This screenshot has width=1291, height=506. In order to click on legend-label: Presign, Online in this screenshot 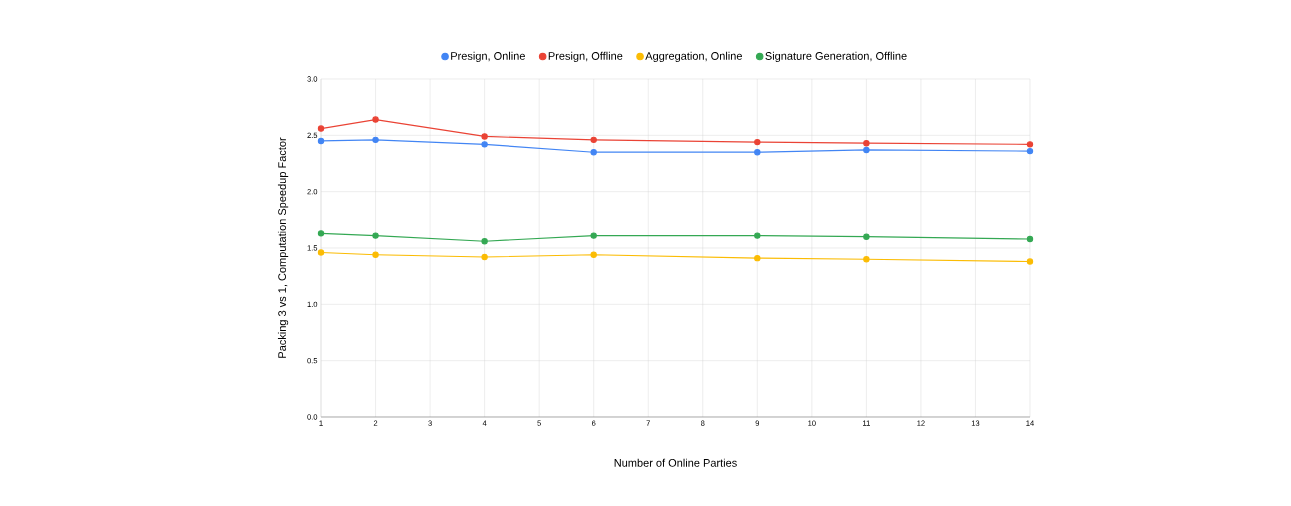, I will do `click(488, 57)`.